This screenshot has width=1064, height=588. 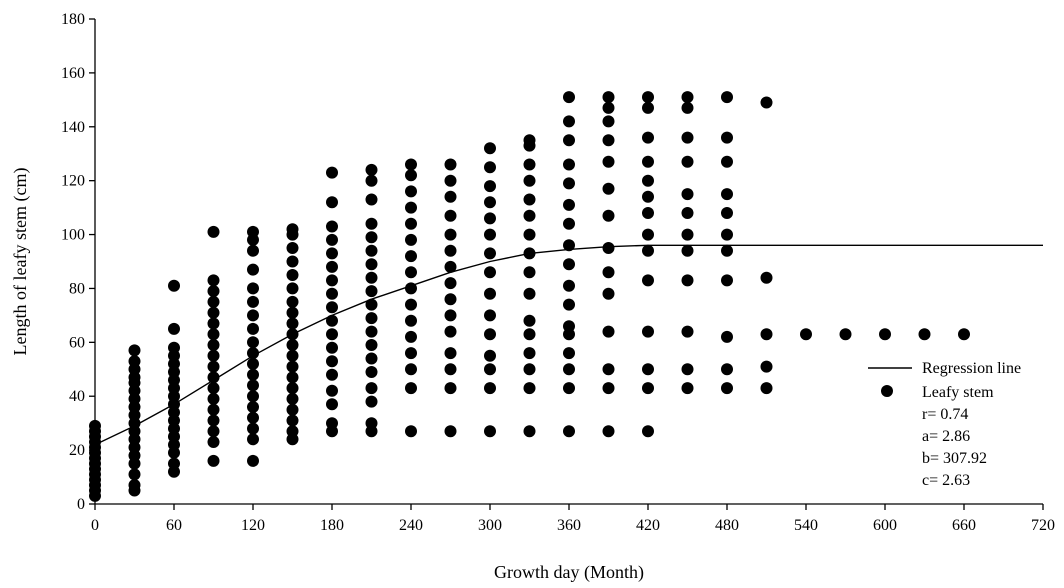 What do you see at coordinates (946, 480) in the screenshot?
I see `legend-stat-c: c= 2.63` at bounding box center [946, 480].